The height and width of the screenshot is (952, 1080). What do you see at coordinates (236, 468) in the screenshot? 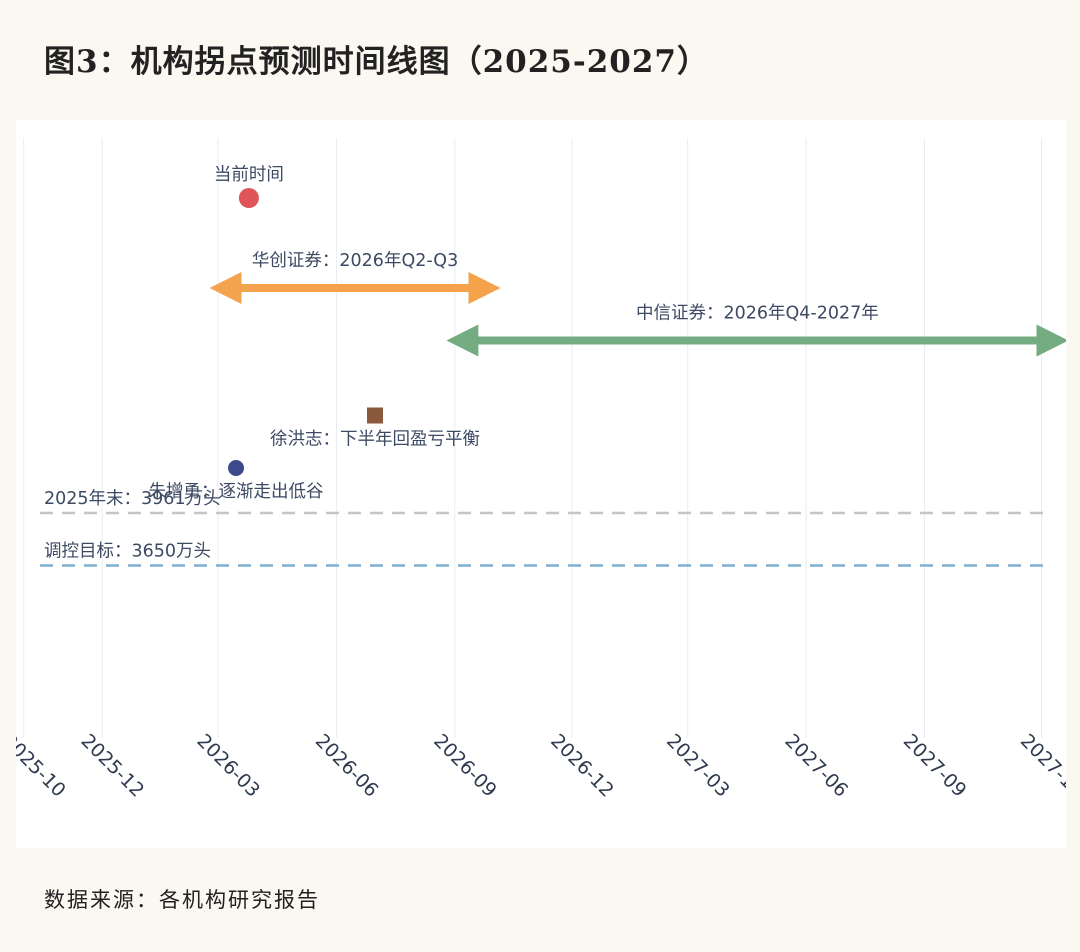
I see `zhu-marker` at bounding box center [236, 468].